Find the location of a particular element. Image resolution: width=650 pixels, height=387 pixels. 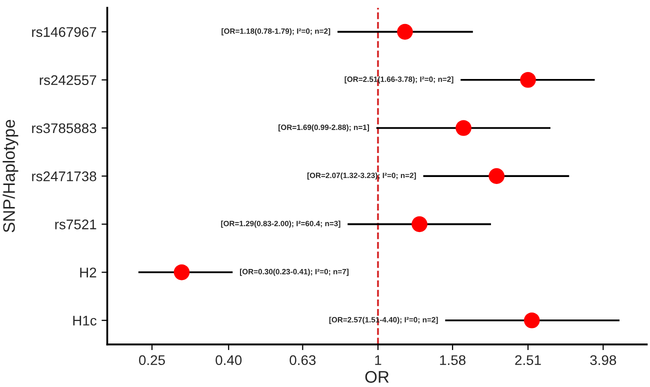

y-tick-label: rs3785883 is located at coordinates (64, 128).